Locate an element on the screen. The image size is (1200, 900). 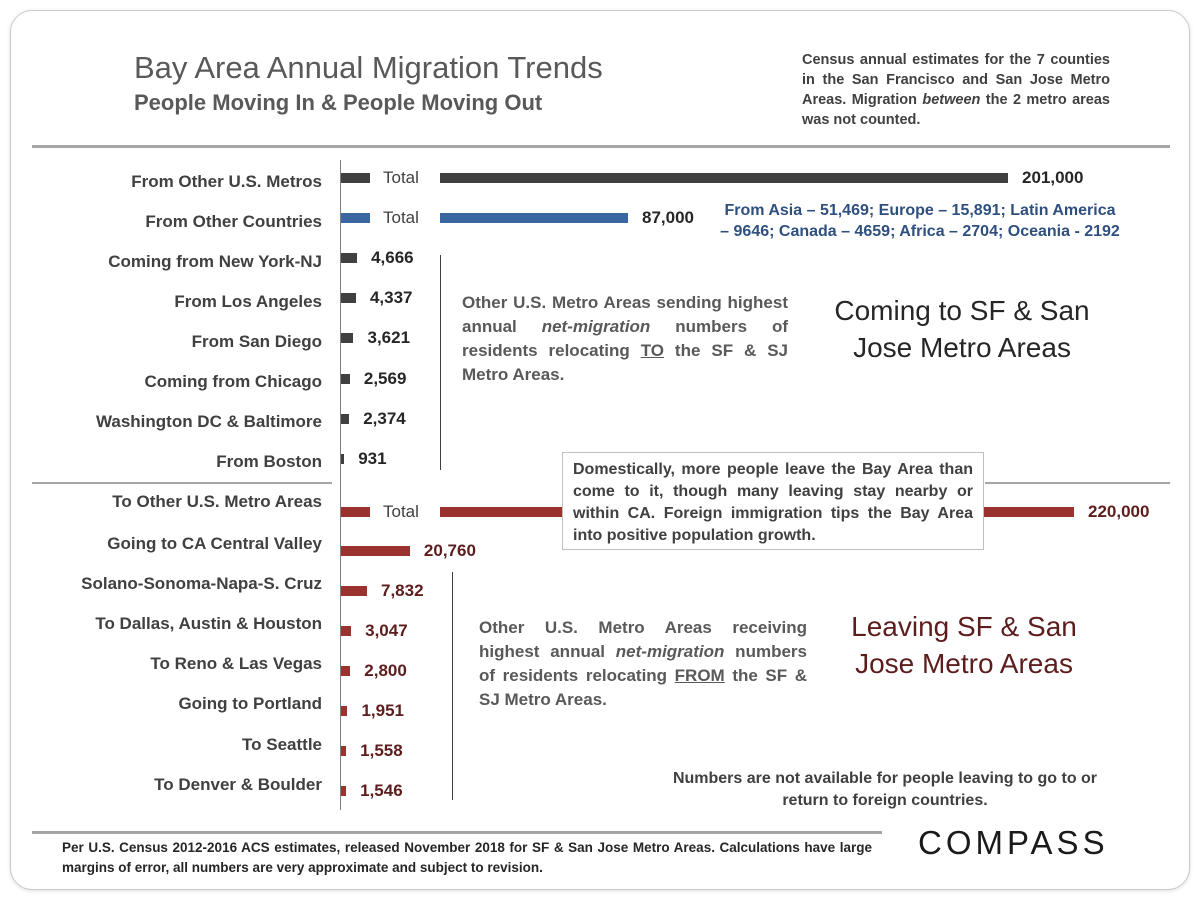
category-label: From San Diego is located at coordinates (256, 341).